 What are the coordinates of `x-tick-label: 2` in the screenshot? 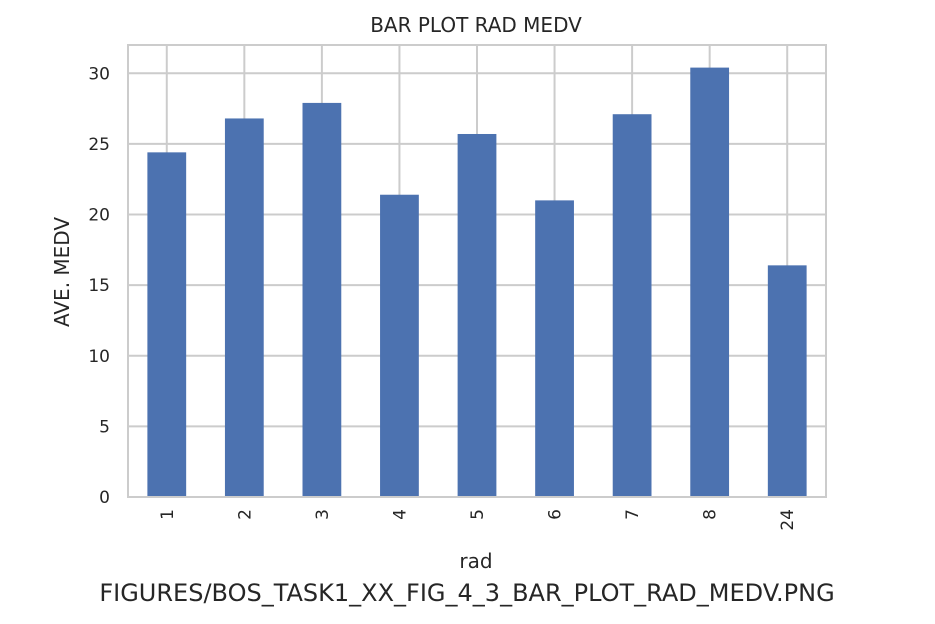 It's located at (245, 514).